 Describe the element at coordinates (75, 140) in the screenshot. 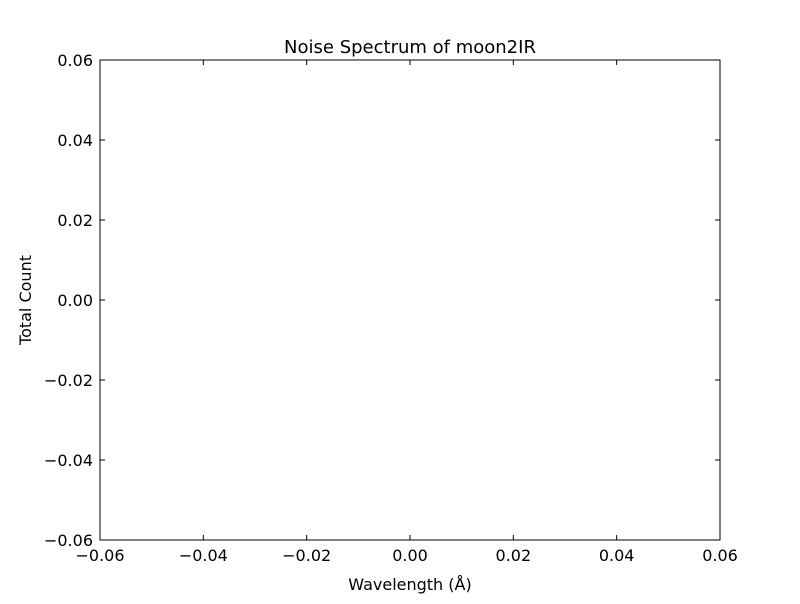

I see `y-tick-label: 0.04` at that location.